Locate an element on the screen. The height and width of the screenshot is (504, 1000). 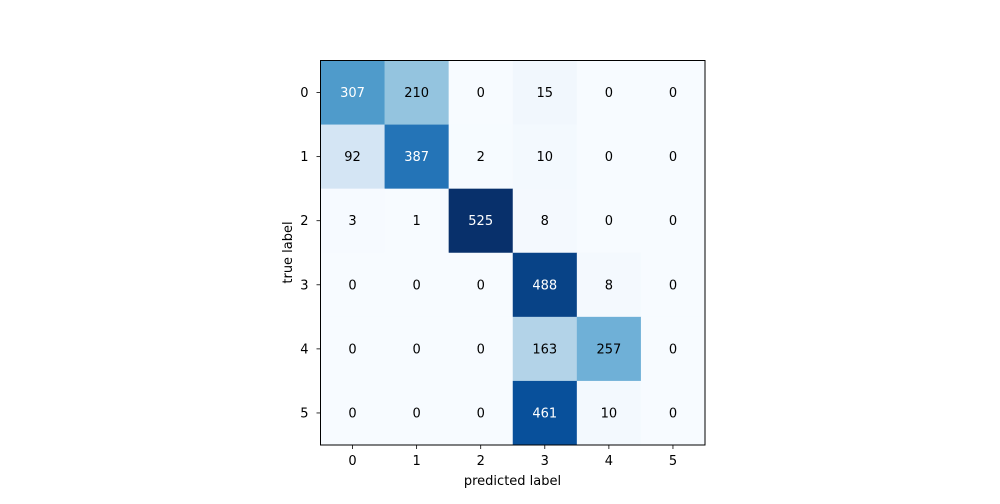
cell-value-label-0-1: 210 is located at coordinates (416, 93).